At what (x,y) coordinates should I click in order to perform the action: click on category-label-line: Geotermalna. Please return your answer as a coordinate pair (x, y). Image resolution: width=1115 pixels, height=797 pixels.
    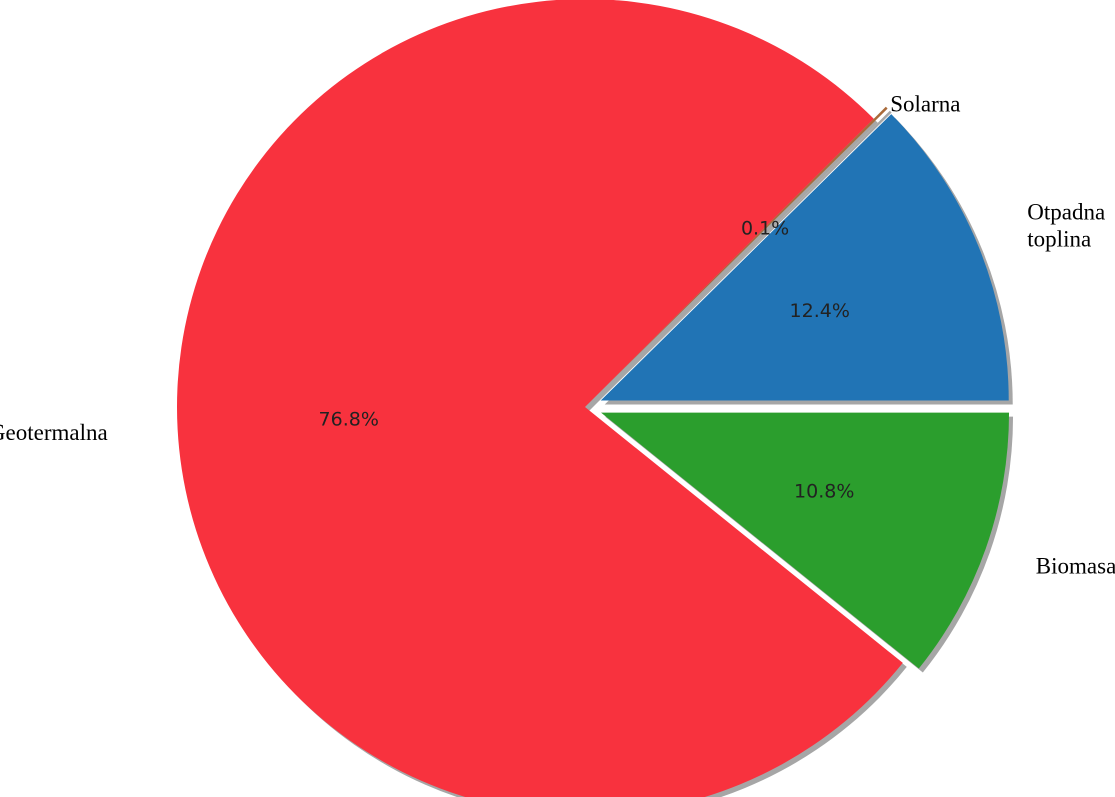
    Looking at the image, I should click on (54, 432).